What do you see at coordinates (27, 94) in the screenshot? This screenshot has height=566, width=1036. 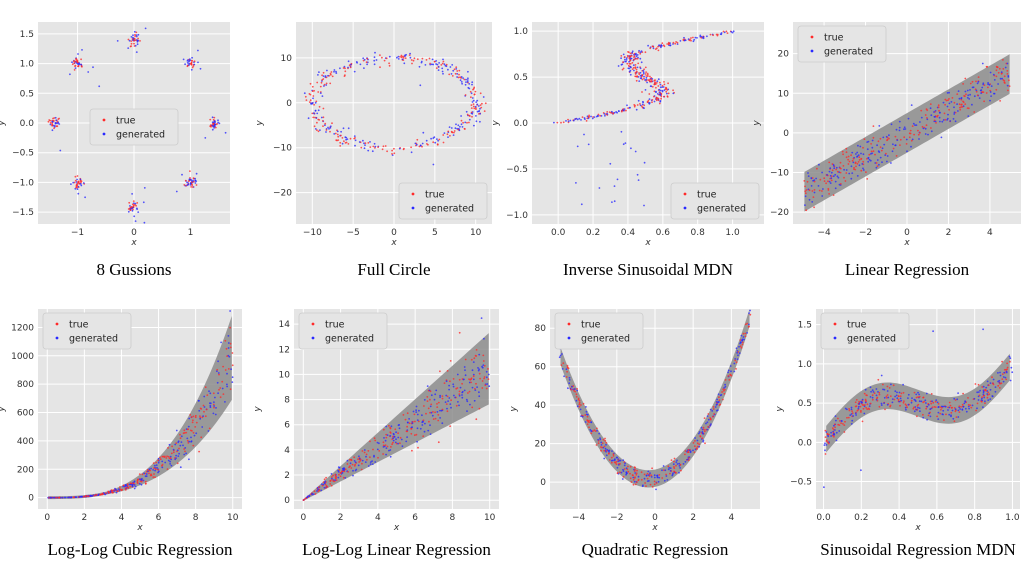 I see `y-tick-label: 0.5` at bounding box center [27, 94].